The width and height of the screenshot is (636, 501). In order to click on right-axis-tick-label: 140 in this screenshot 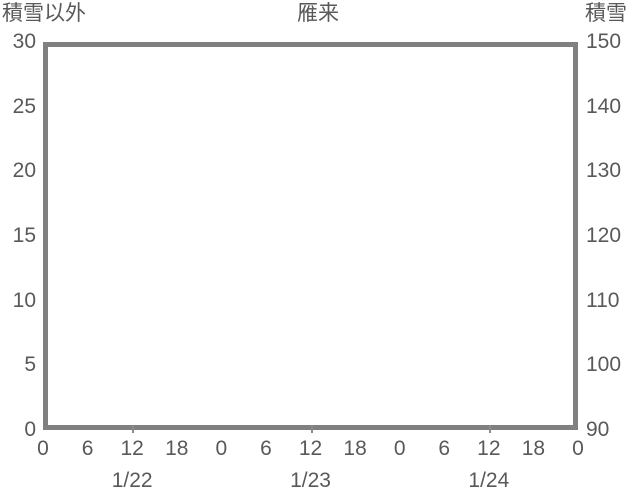, I will do `click(604, 106)`.